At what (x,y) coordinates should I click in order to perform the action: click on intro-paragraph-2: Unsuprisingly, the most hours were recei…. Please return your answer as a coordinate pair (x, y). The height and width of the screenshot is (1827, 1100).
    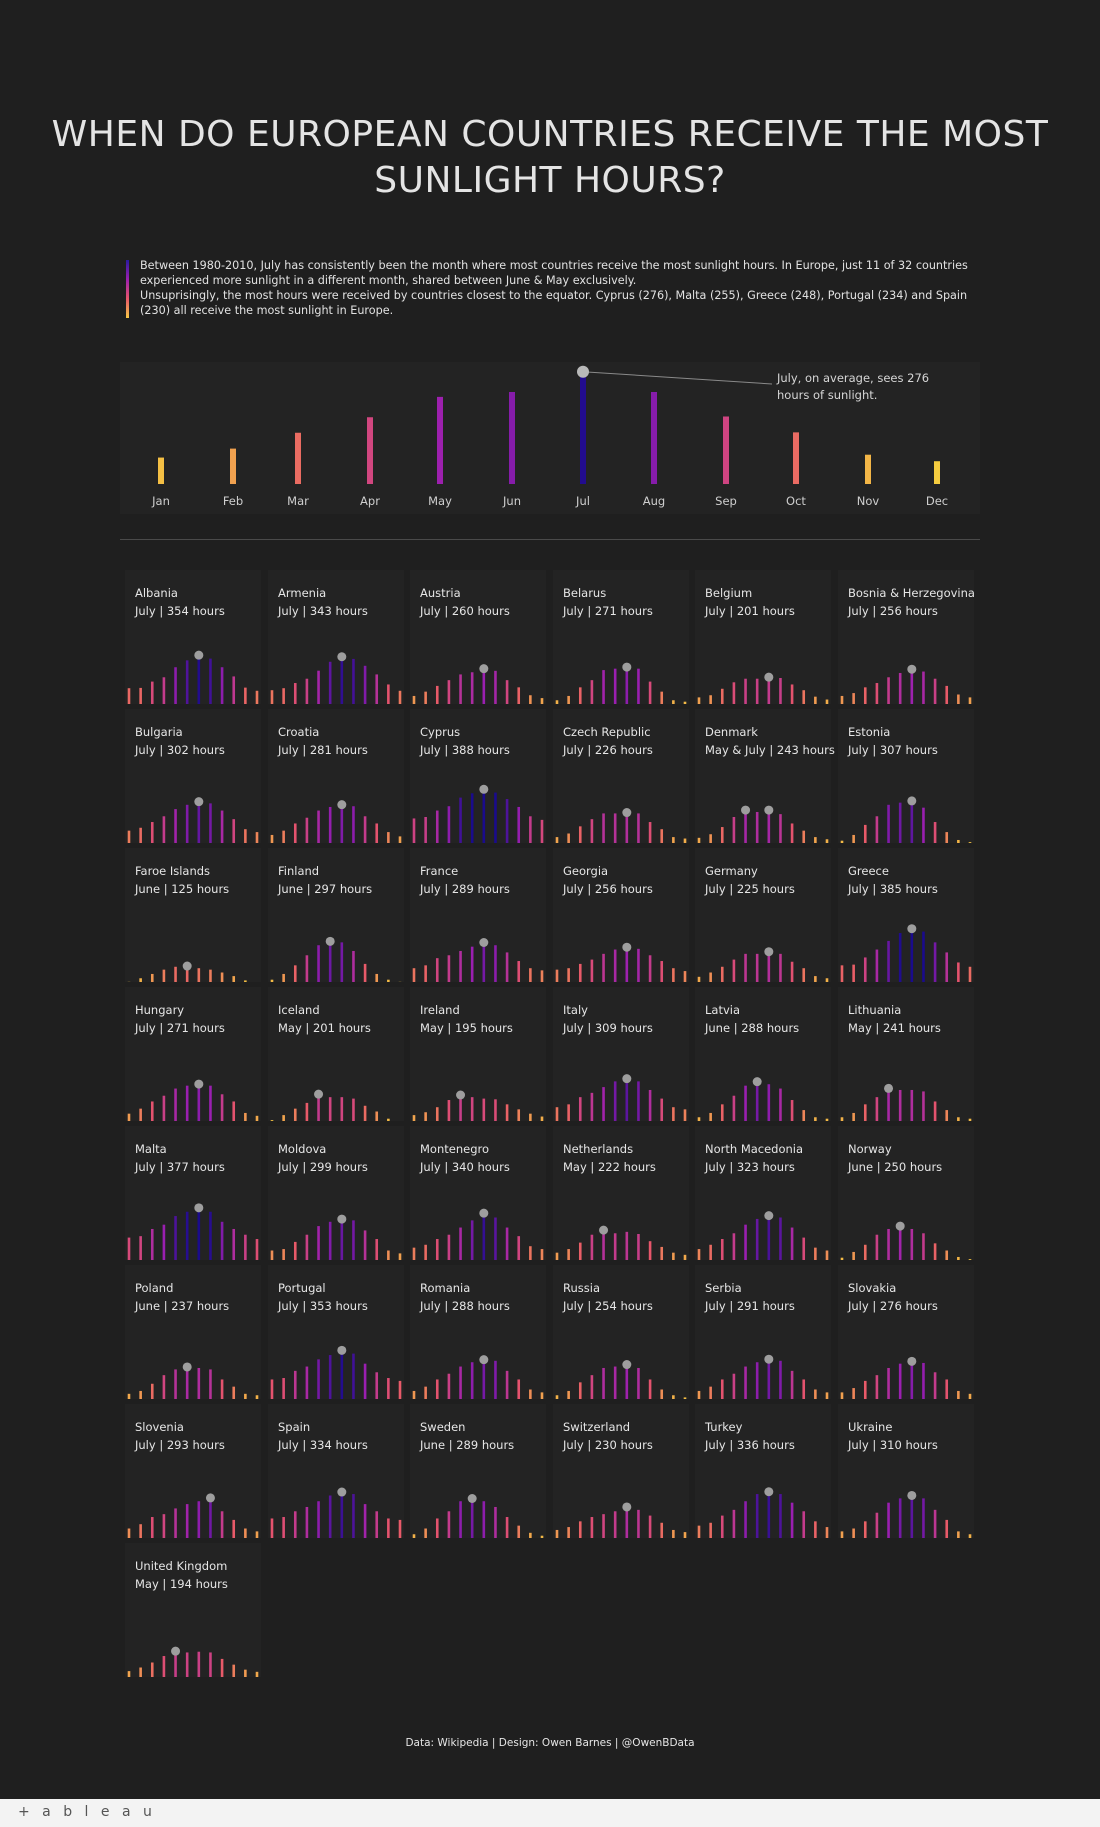
    Looking at the image, I should click on (554, 303).